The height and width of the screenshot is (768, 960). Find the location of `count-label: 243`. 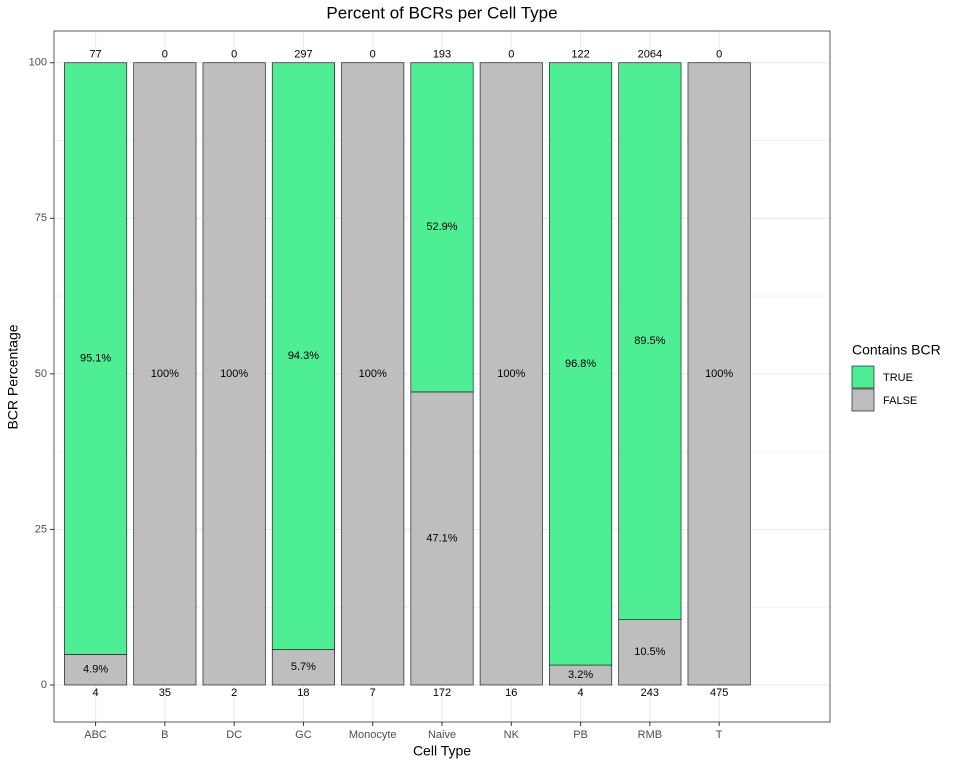

count-label: 243 is located at coordinates (650, 693).